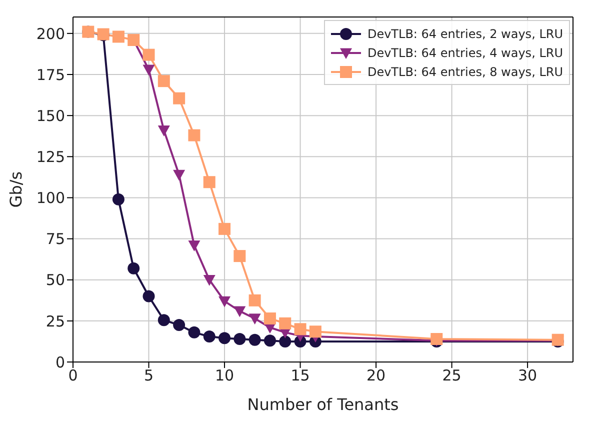 The image size is (590, 430). I want to click on x-tick-label: 25, so click(452, 375).